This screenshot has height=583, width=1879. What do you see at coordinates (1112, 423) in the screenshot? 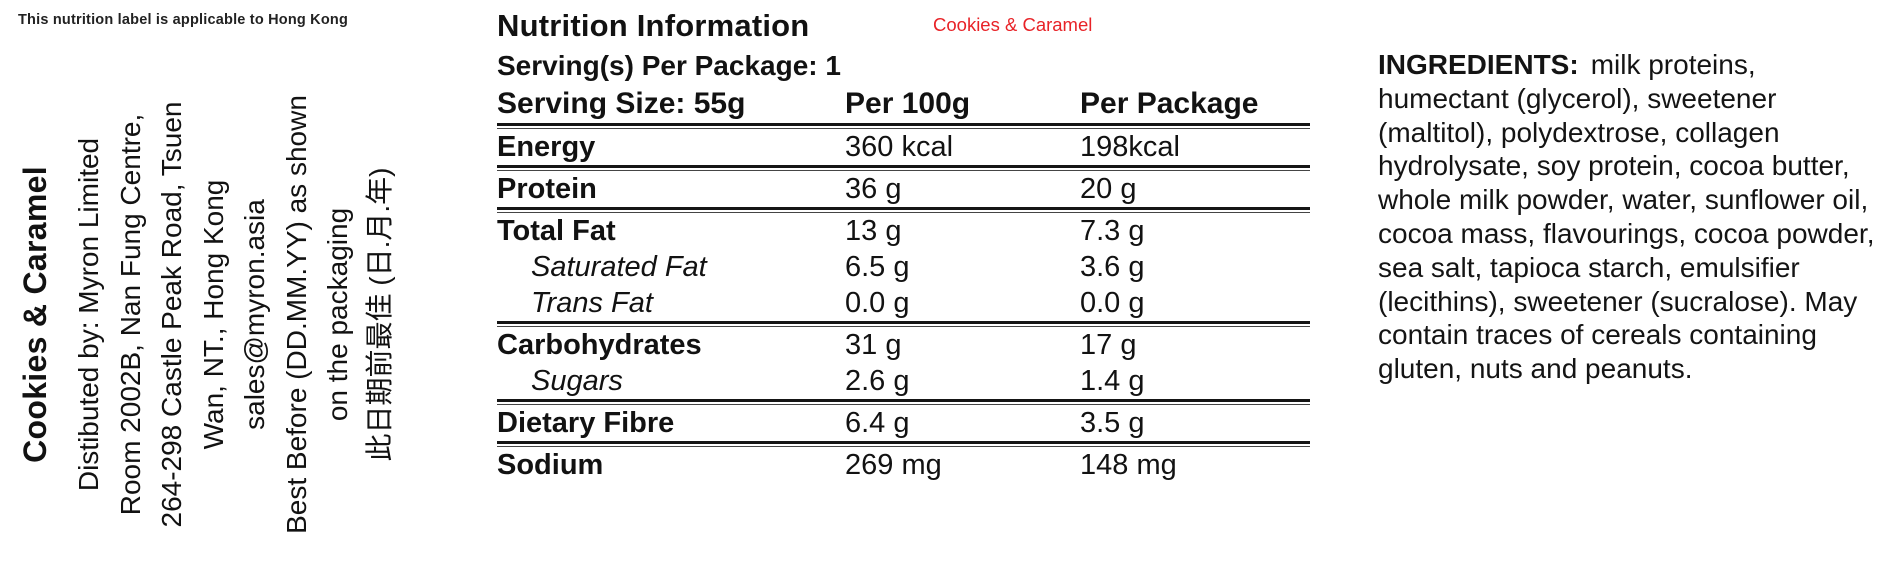
I see `row-value-per-package: 3.5 g` at bounding box center [1112, 423].